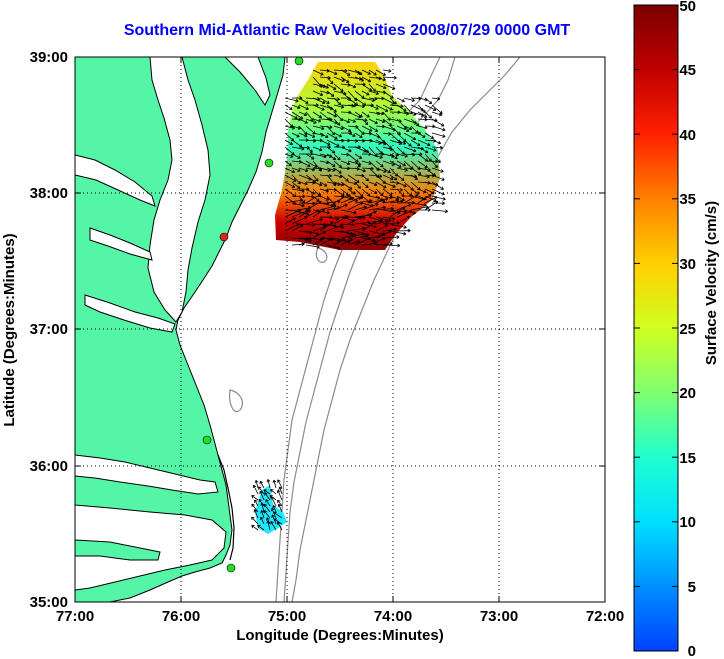  What do you see at coordinates (231, 568) in the screenshot?
I see `station-marker` at bounding box center [231, 568].